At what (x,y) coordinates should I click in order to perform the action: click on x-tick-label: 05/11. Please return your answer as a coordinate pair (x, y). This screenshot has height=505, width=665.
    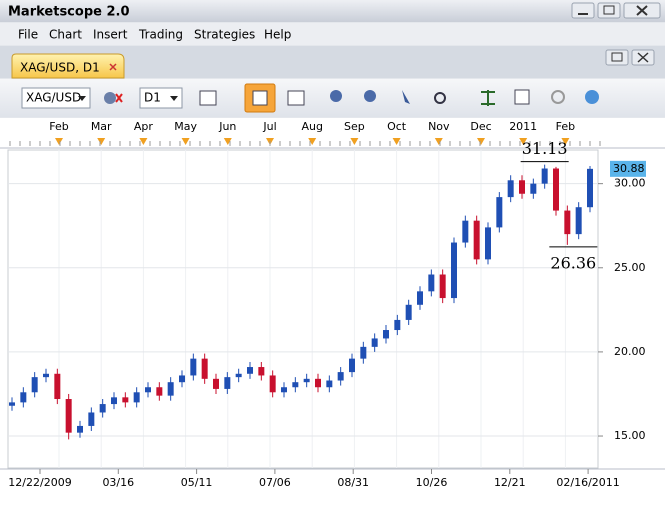
    Looking at the image, I should click on (197, 482).